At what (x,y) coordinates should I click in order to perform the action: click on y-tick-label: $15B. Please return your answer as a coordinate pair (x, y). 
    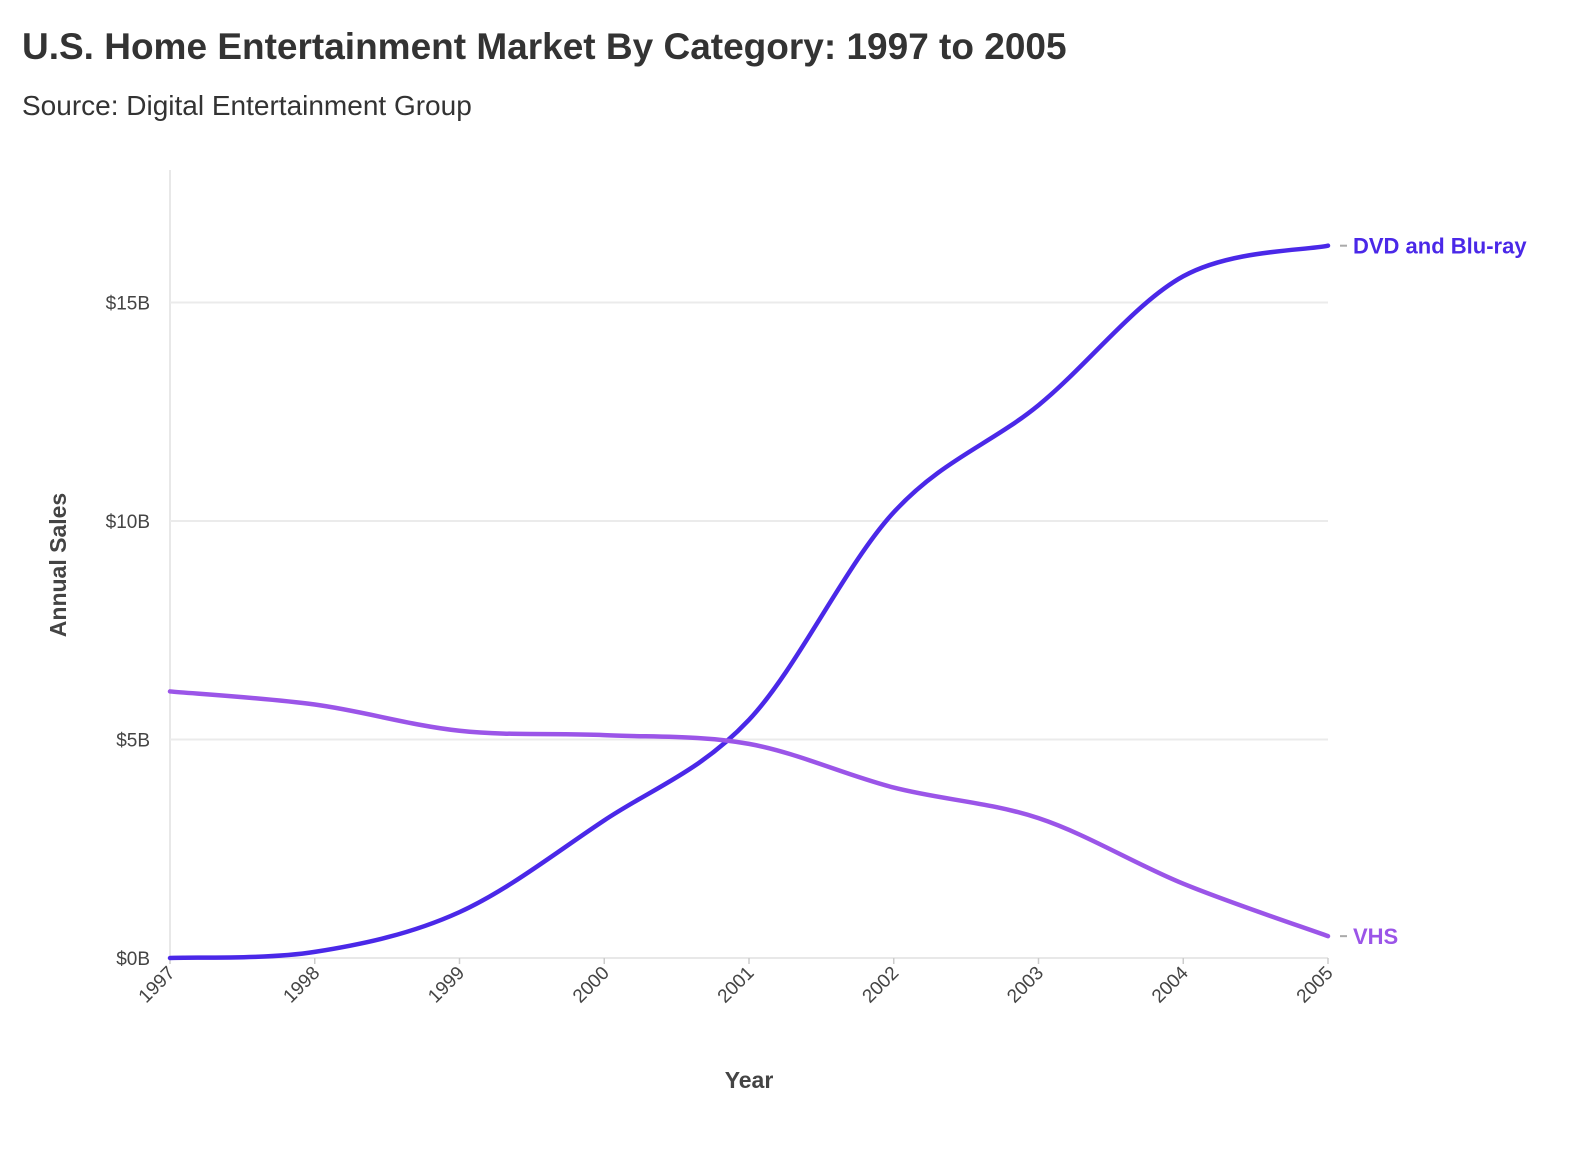
    Looking at the image, I should click on (128, 304).